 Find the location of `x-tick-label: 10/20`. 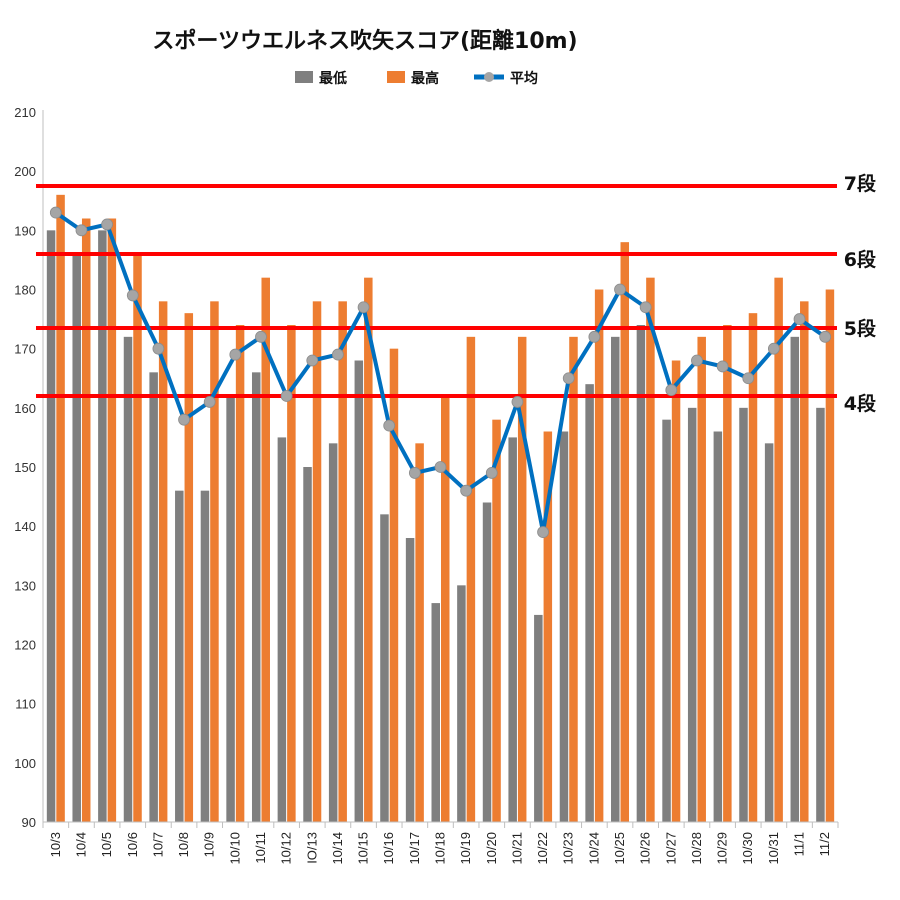

x-tick-label: 10/20 is located at coordinates (491, 848).